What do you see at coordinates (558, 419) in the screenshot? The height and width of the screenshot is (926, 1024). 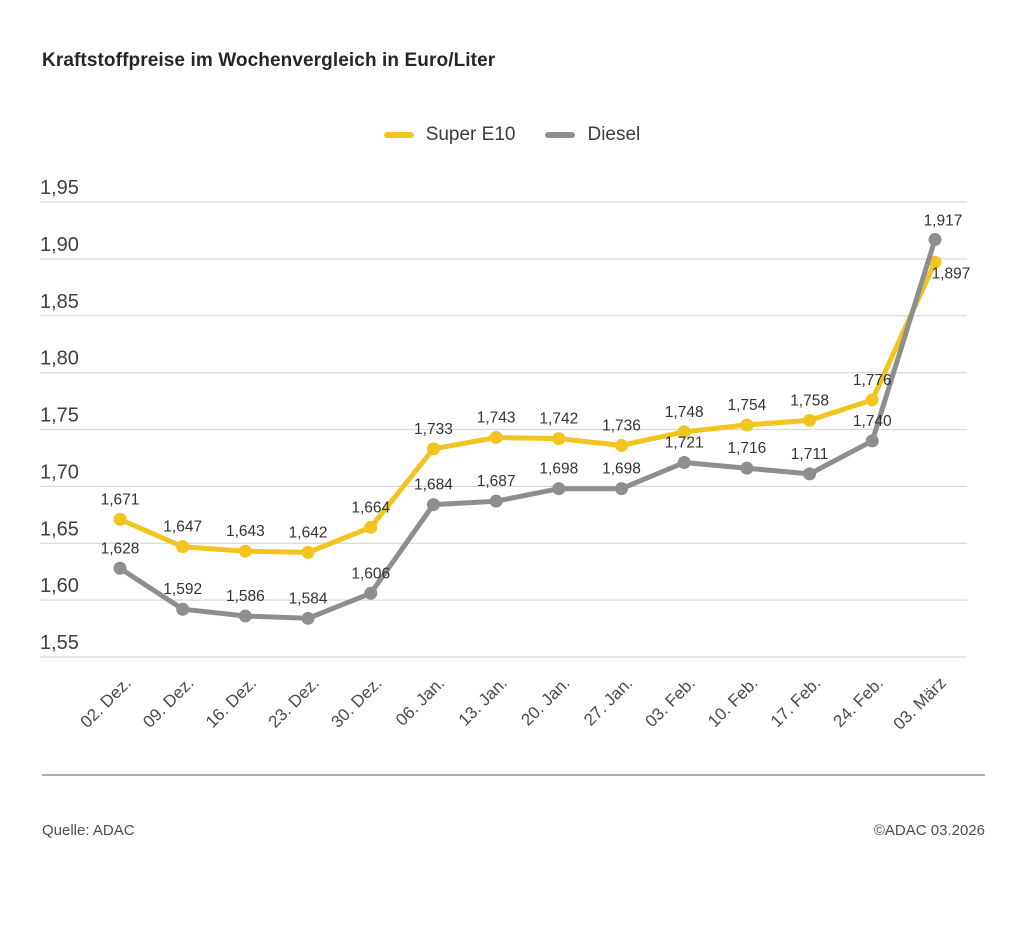 I see `data-label-super-e10: 1,742` at bounding box center [558, 419].